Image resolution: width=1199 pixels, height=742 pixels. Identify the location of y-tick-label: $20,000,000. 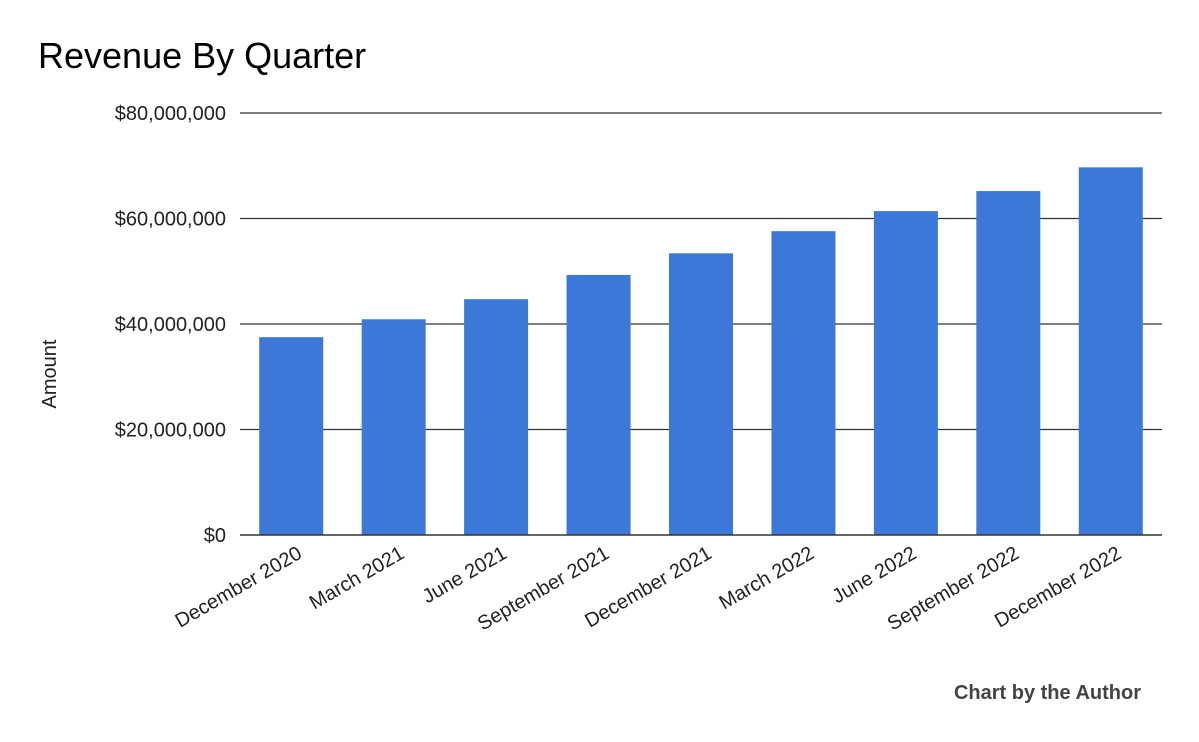
(170, 431).